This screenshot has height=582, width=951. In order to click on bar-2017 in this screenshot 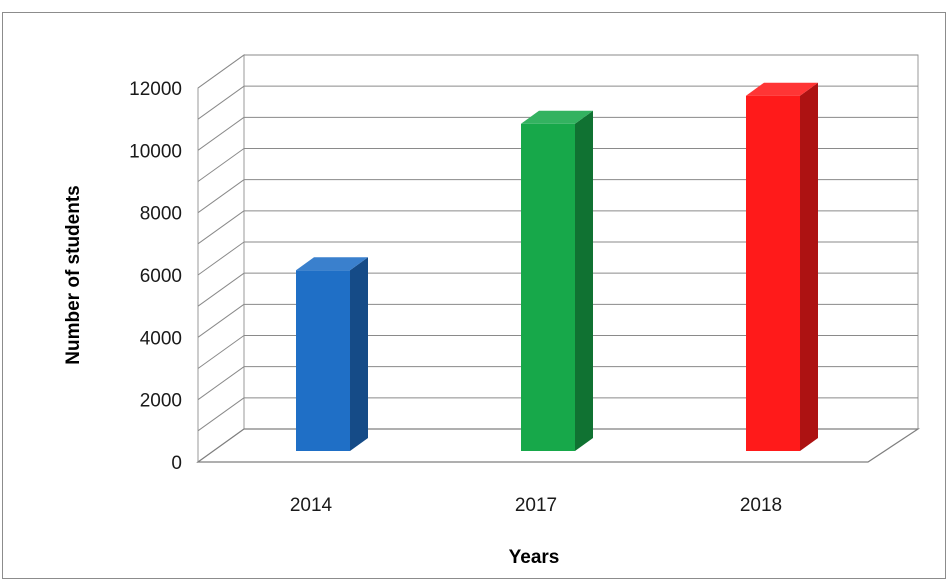, I will do `click(557, 280)`.